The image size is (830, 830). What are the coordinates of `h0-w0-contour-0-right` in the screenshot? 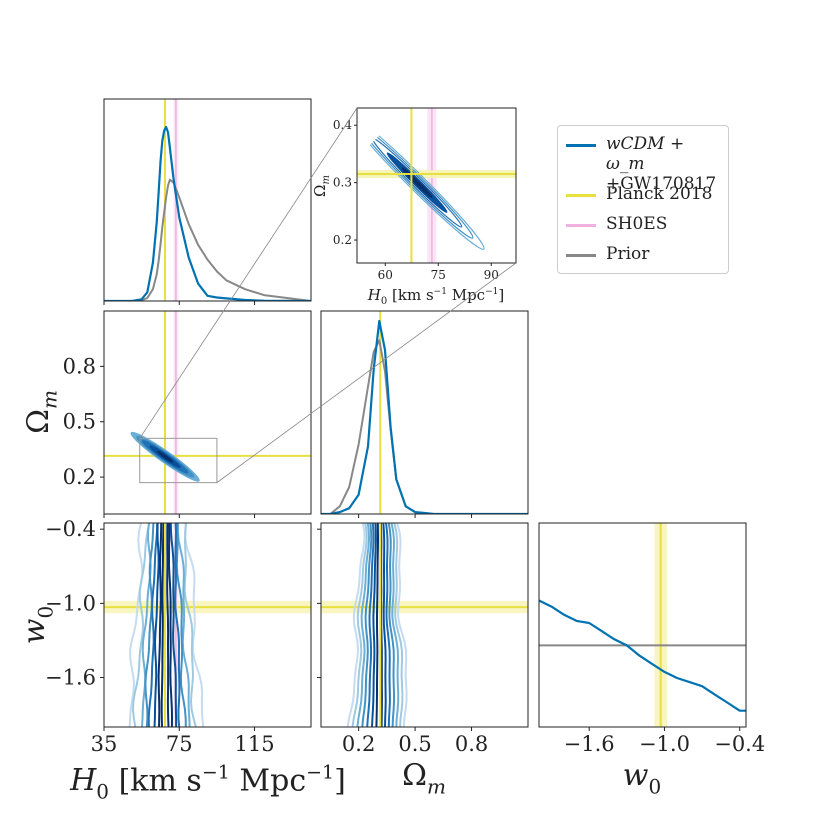 It's located at (194, 625).